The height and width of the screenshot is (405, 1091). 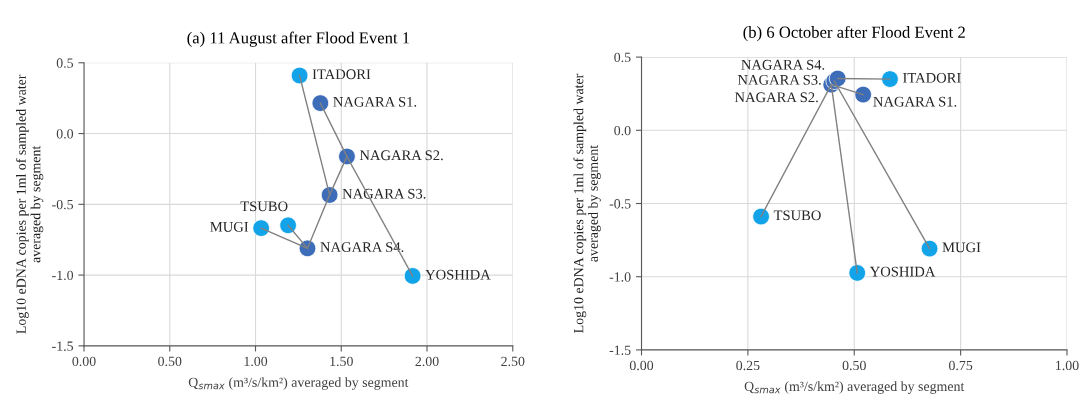 I want to click on x-tick-label: 2.00, so click(x=427, y=361).